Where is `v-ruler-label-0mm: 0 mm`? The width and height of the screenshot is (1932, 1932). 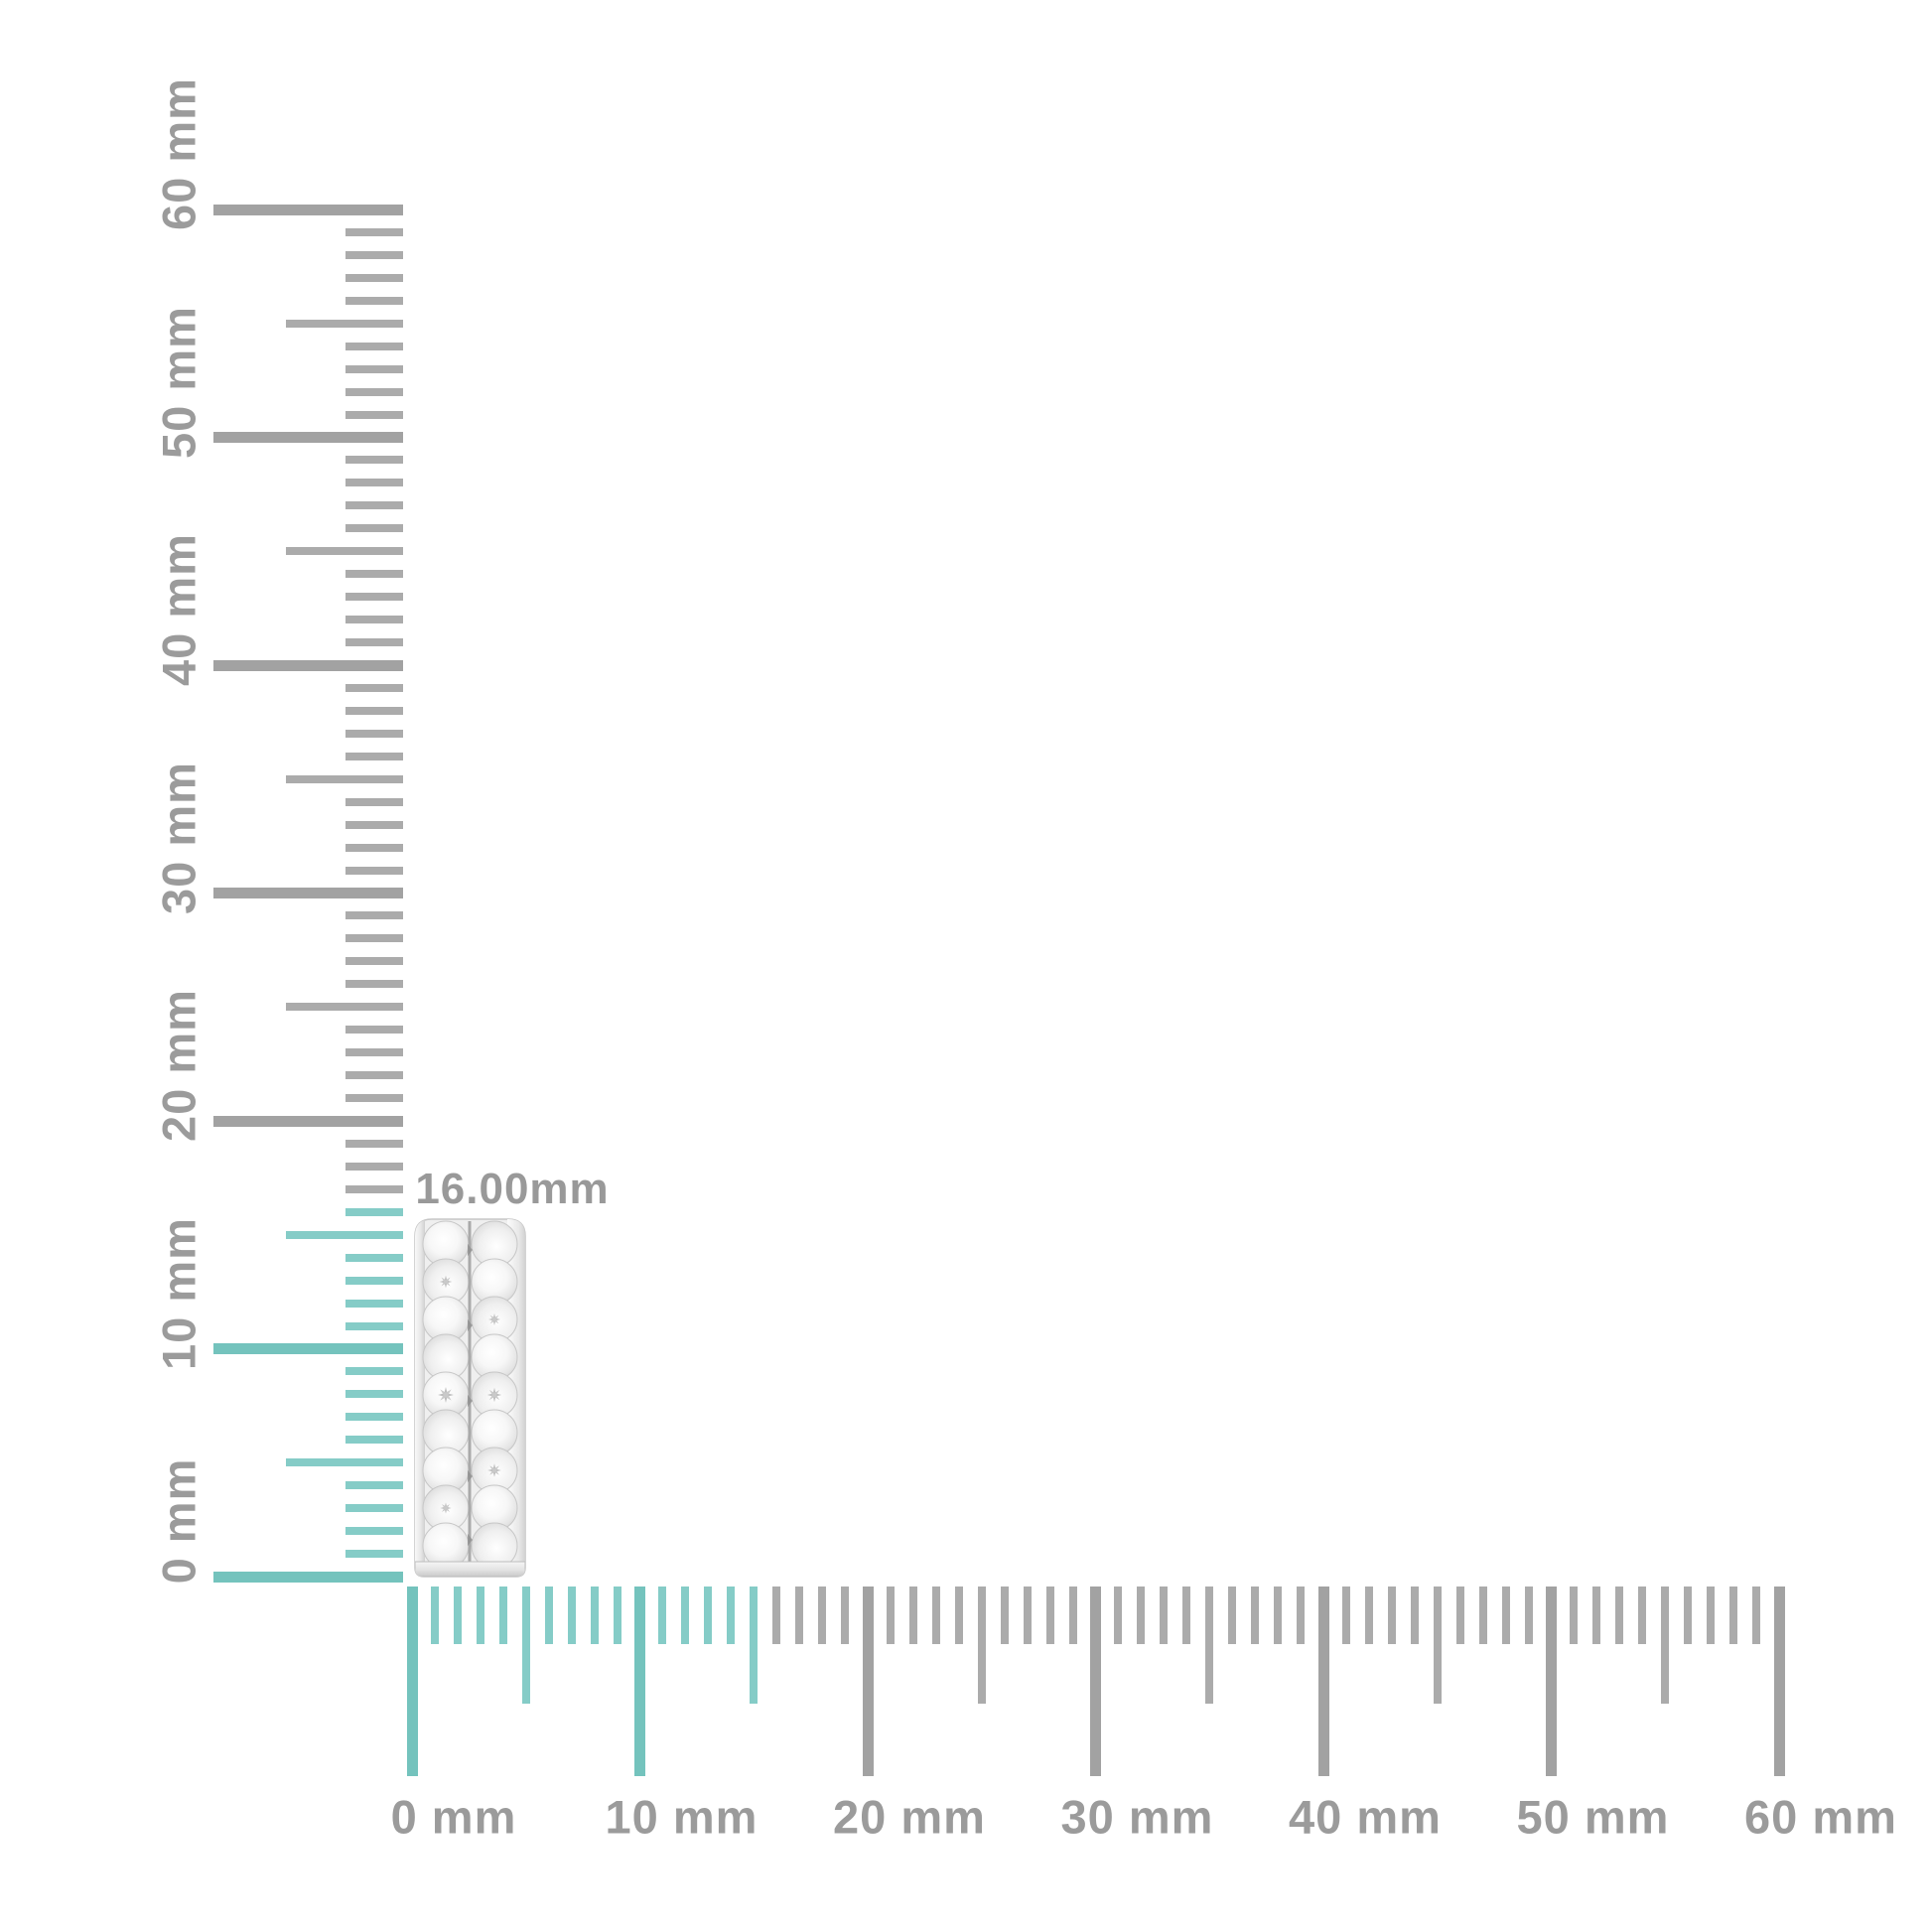 v-ruler-label-0mm: 0 mm is located at coordinates (179, 1521).